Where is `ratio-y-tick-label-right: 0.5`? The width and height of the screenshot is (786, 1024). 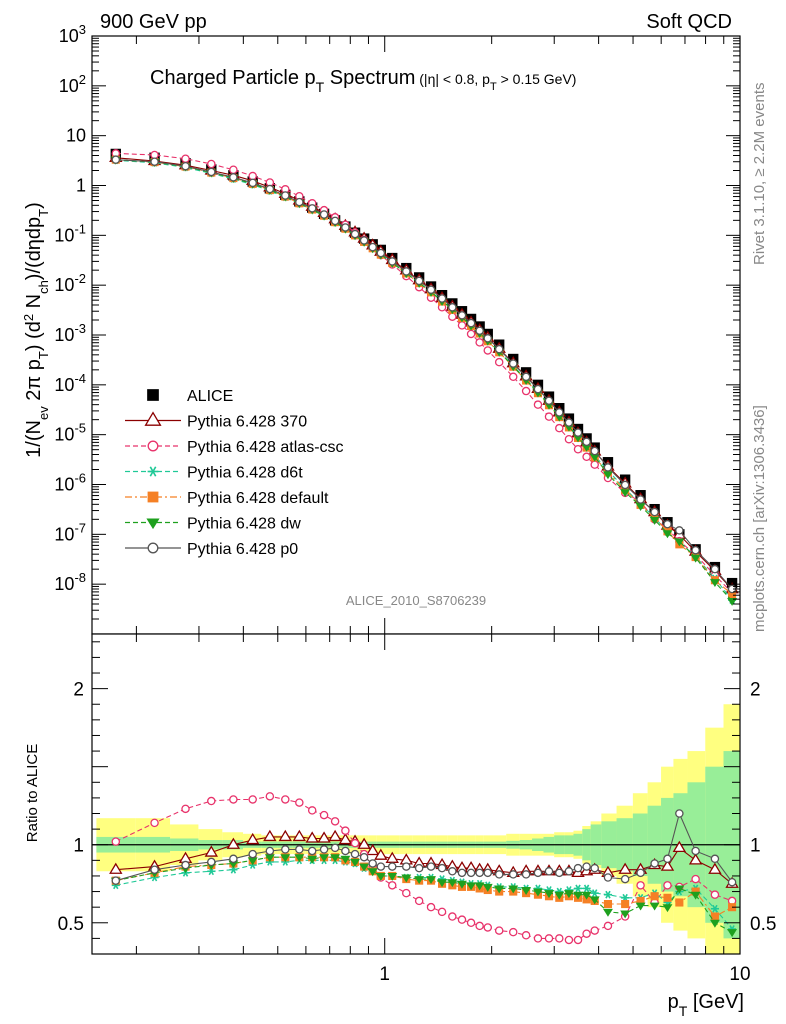 ratio-y-tick-label-right: 0.5 is located at coordinates (763, 924).